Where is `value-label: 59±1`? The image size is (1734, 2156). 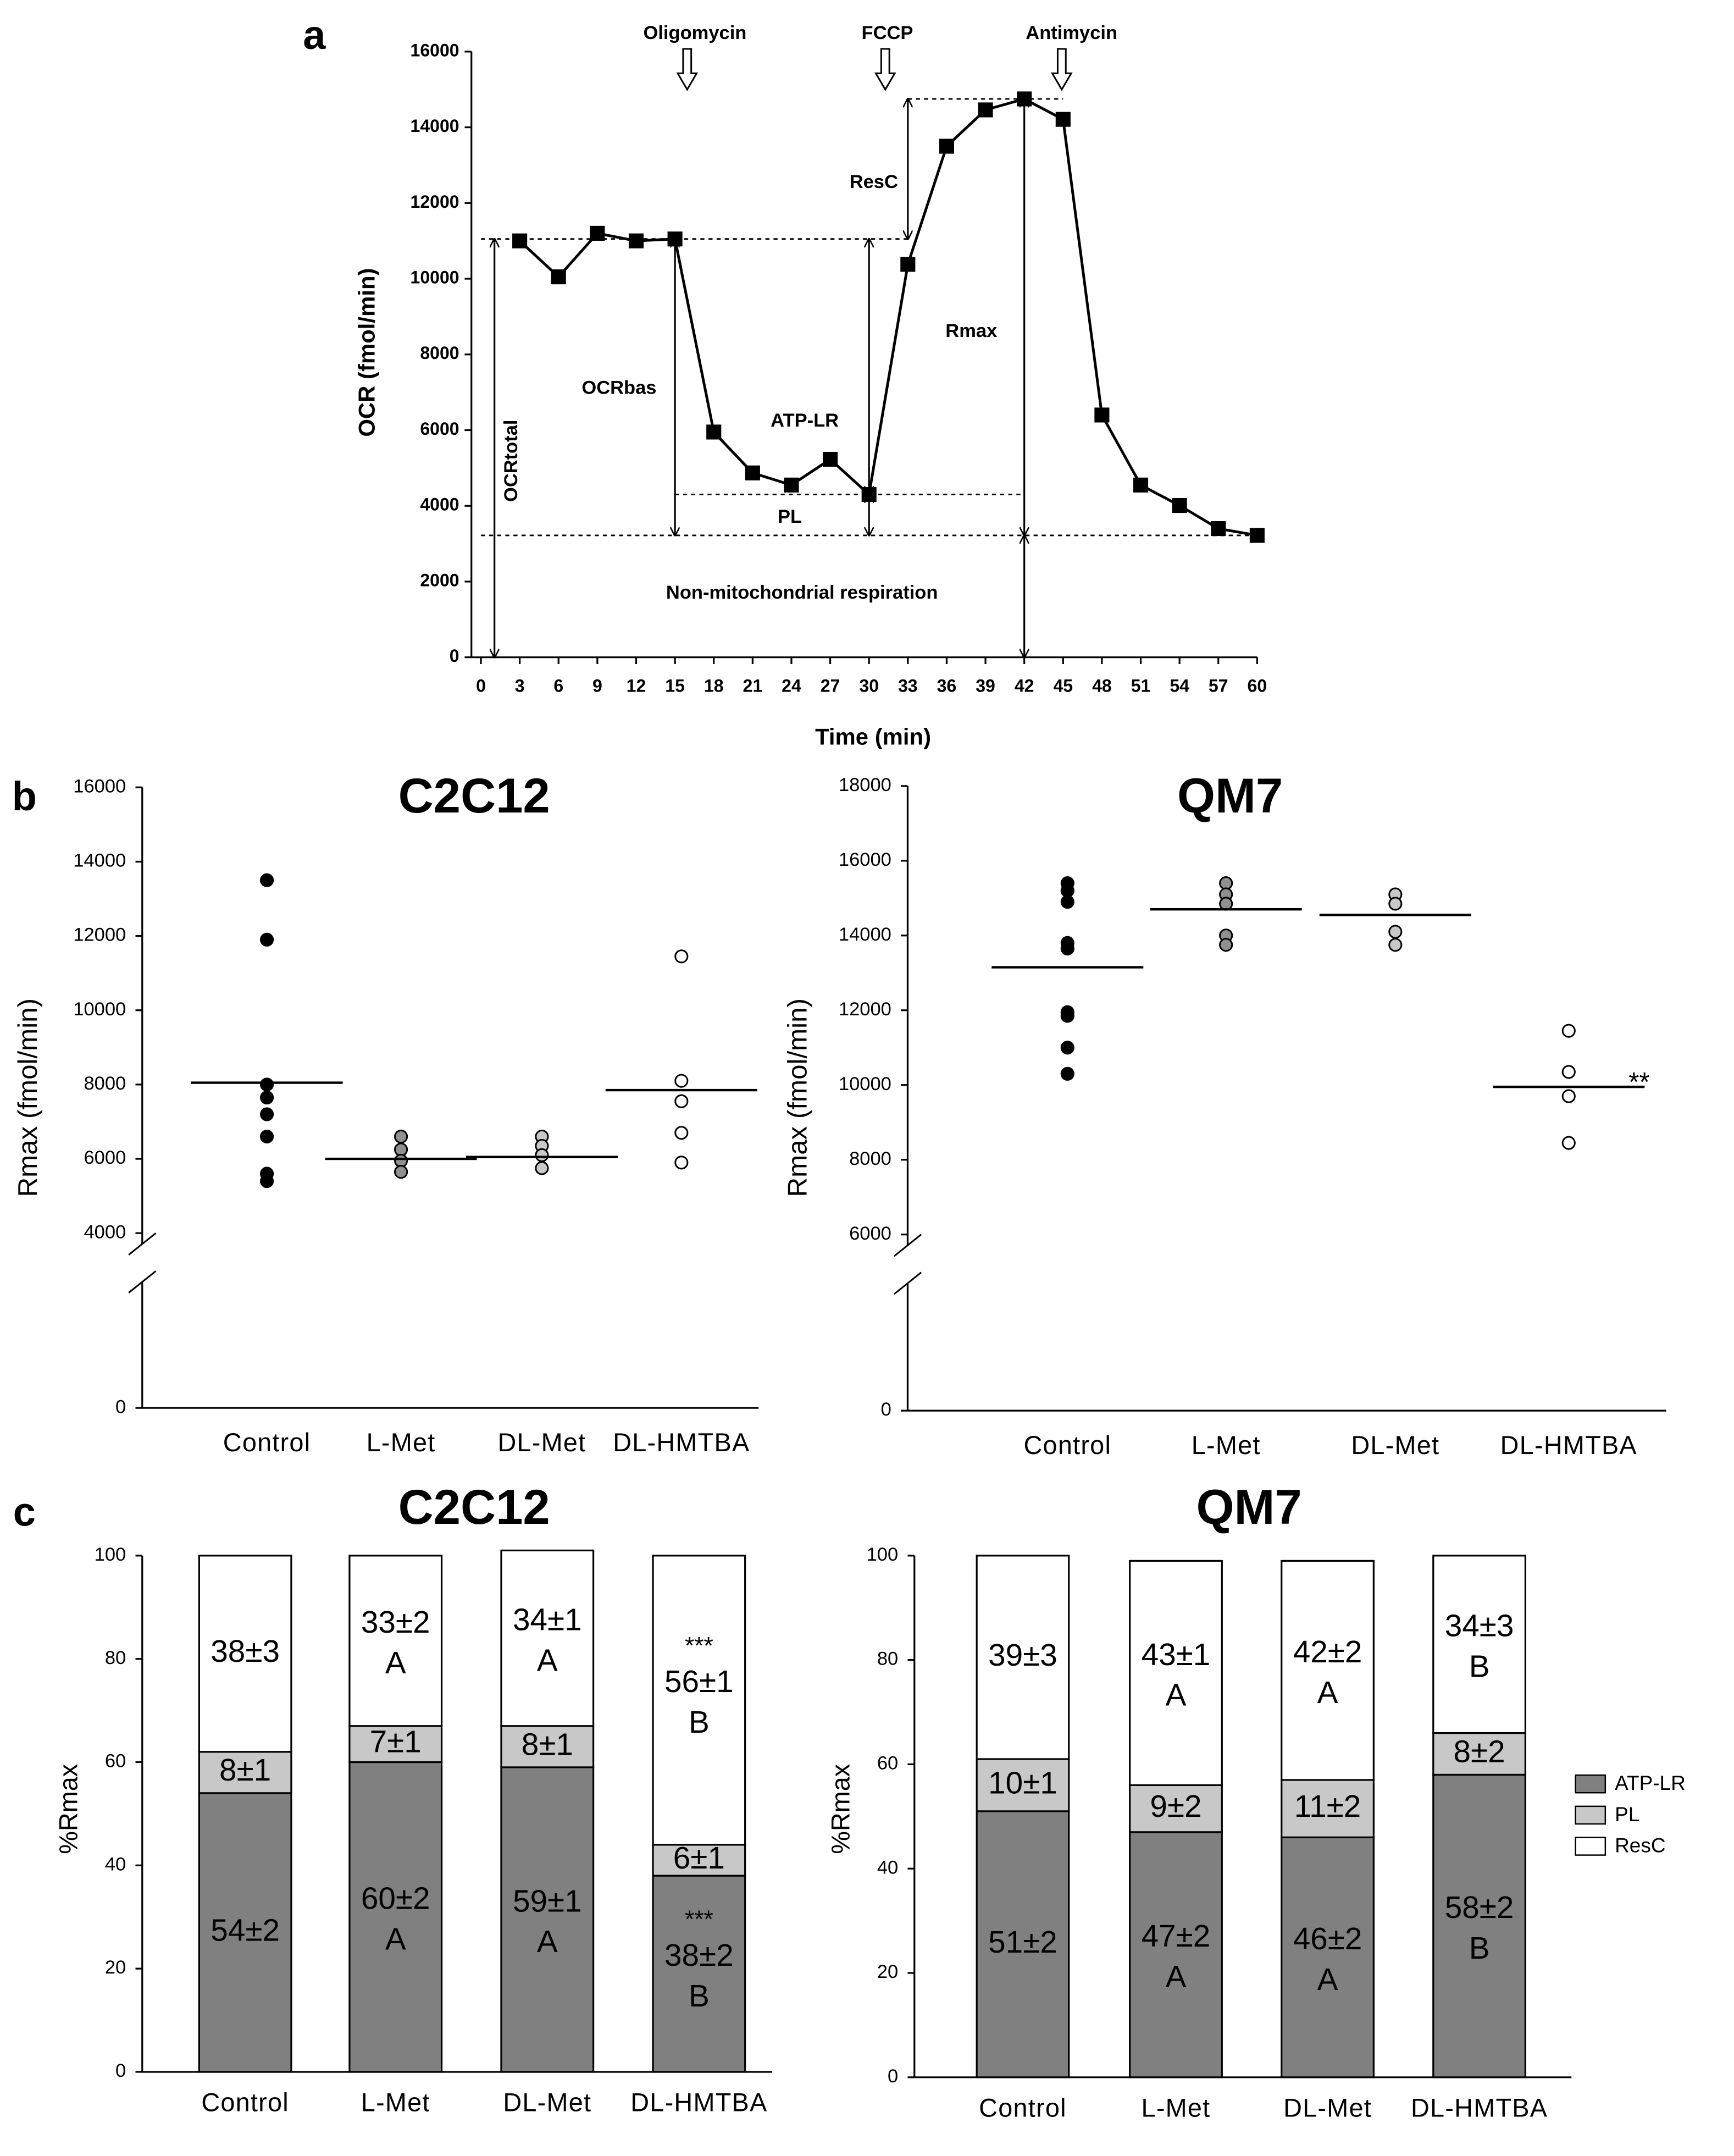 value-label: 59±1 is located at coordinates (547, 1901).